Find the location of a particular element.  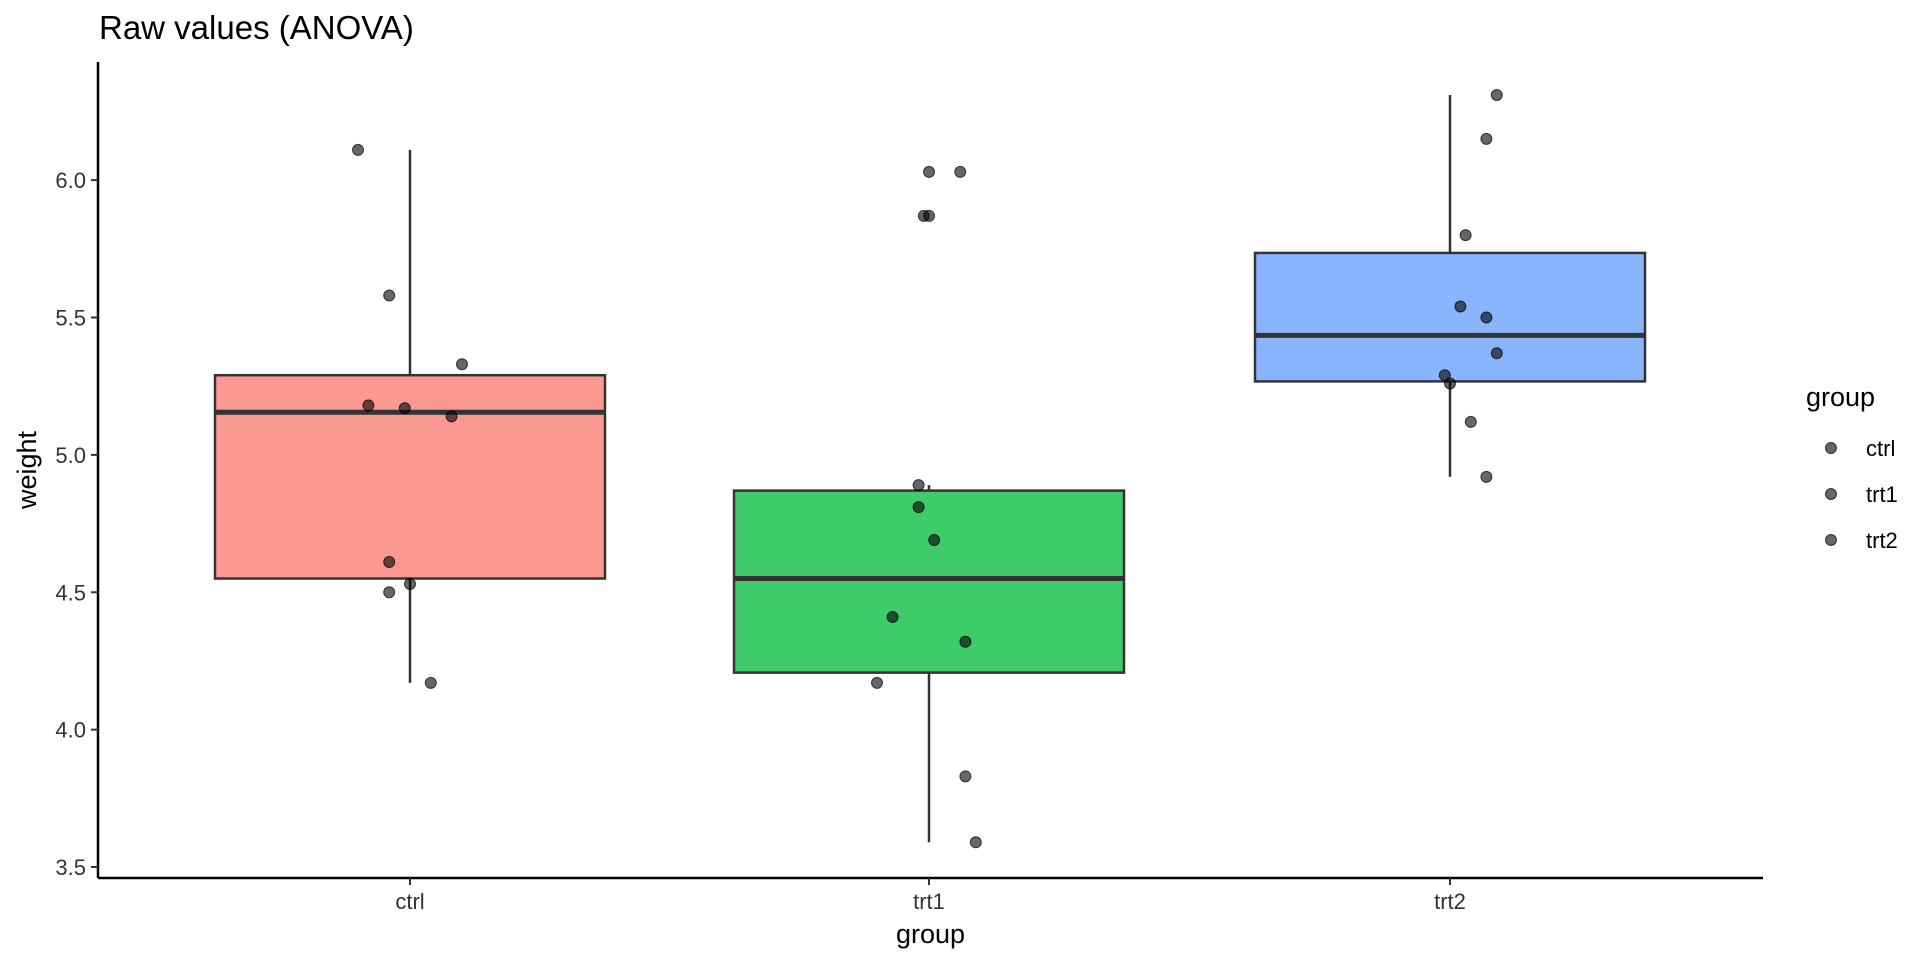

x-tick-label-trt1: trt1 is located at coordinates (929, 901).